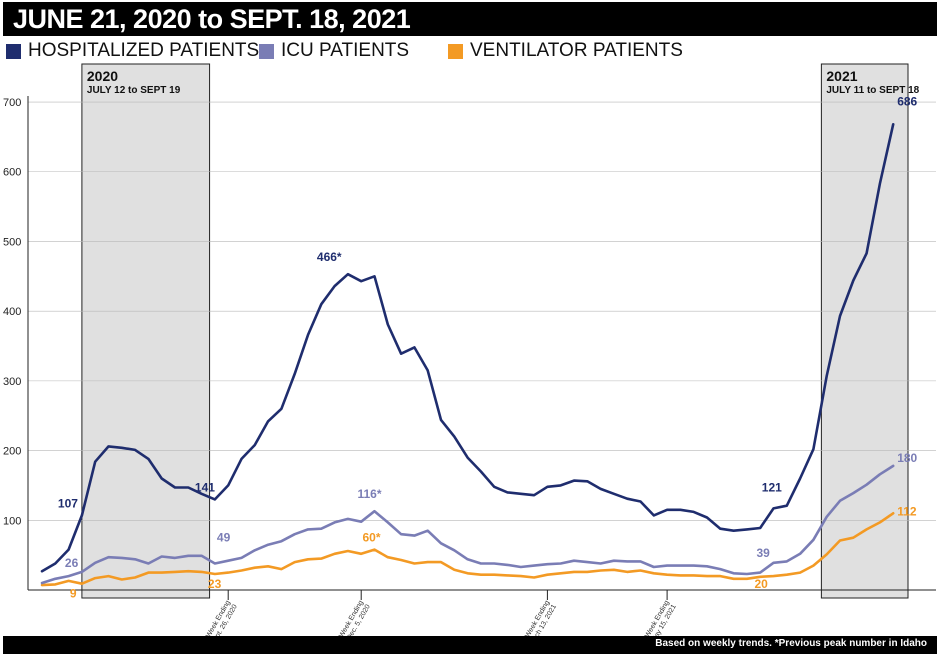 The image size is (941, 657). I want to click on data-label-ventilator-patients-3: 9, so click(73, 594).